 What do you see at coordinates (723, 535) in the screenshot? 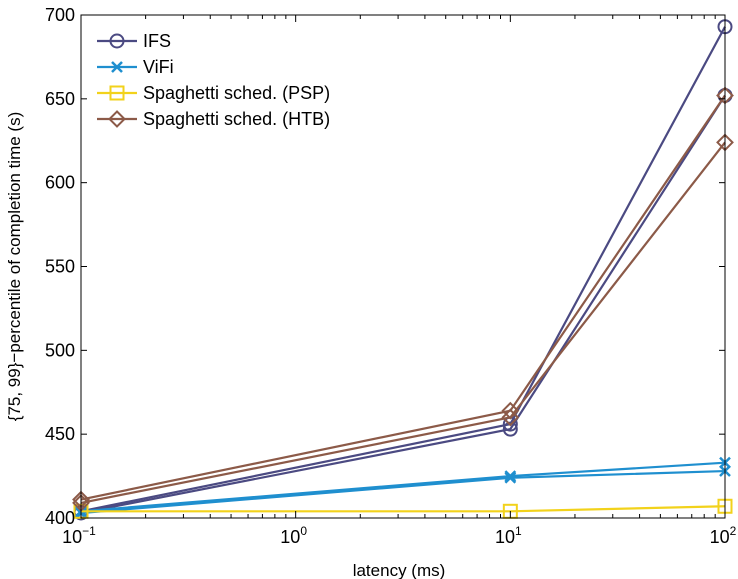
I see `x-tick-label: 10²` at bounding box center [723, 535].